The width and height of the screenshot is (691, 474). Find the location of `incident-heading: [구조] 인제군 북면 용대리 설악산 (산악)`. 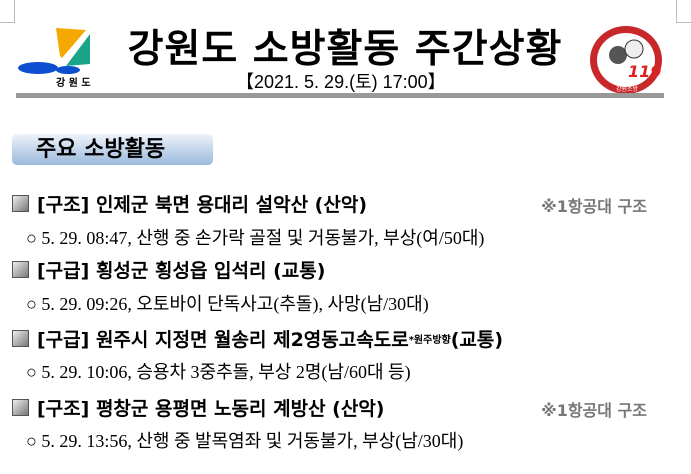

incident-heading: [구조] 인제군 북면 용대리 설악산 (산악) is located at coordinates (189, 203).